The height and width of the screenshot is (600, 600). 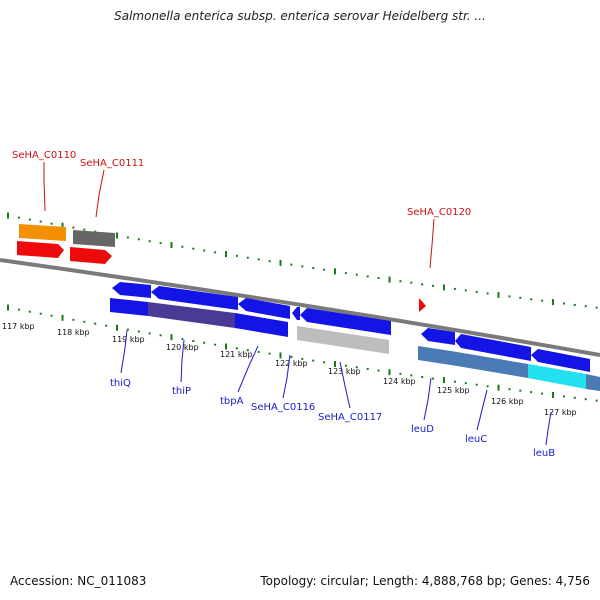 I want to click on gene-leuD, so click(x=434, y=355).